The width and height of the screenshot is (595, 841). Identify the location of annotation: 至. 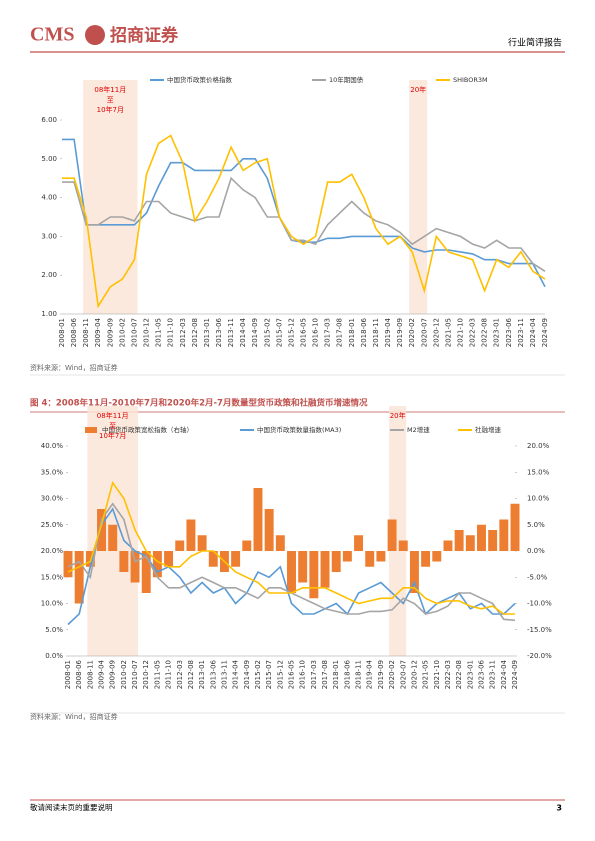
(110, 100).